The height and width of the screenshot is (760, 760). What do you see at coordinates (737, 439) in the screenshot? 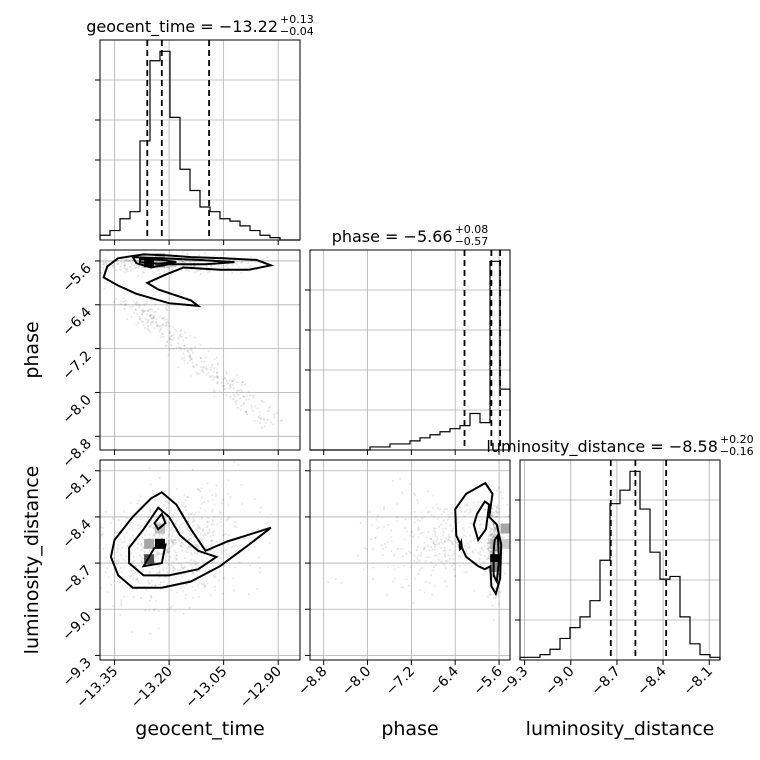
I see `title-plus: +0.20` at bounding box center [737, 439].